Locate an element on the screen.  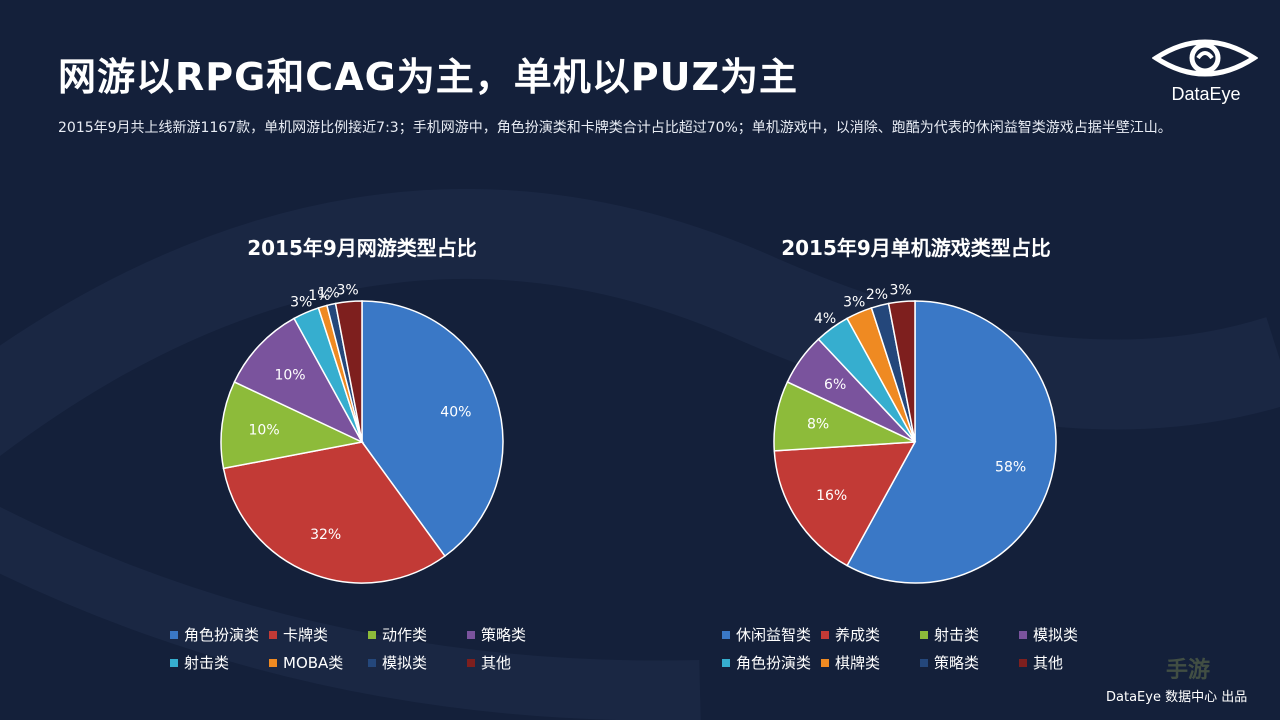
legend-item: MOBA类 is located at coordinates (306, 662).